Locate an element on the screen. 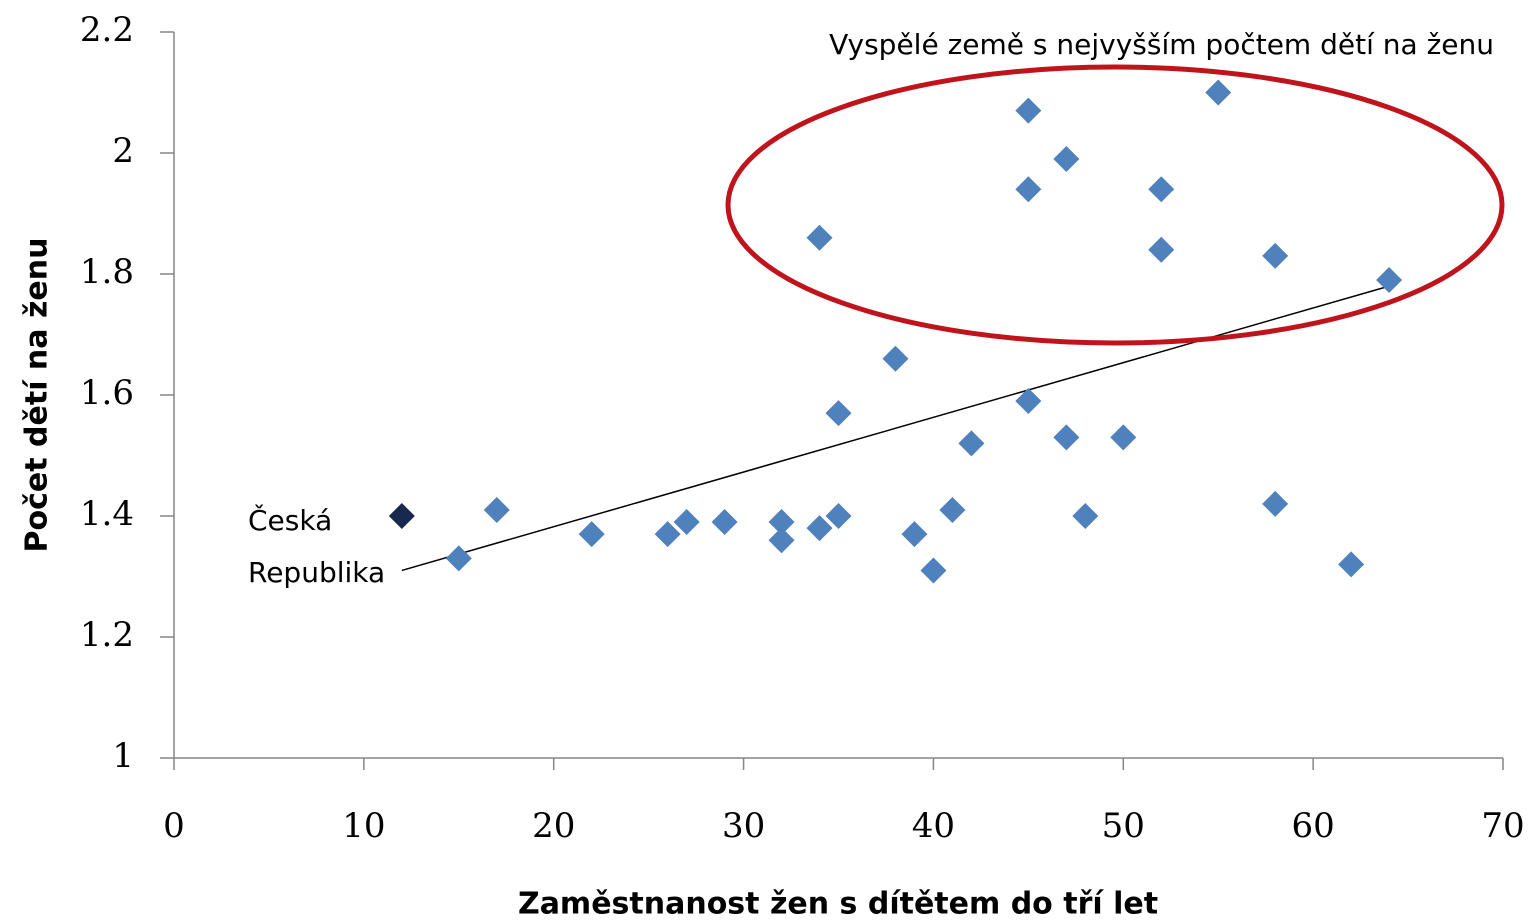  x-tick-label: 20 is located at coordinates (553, 826).